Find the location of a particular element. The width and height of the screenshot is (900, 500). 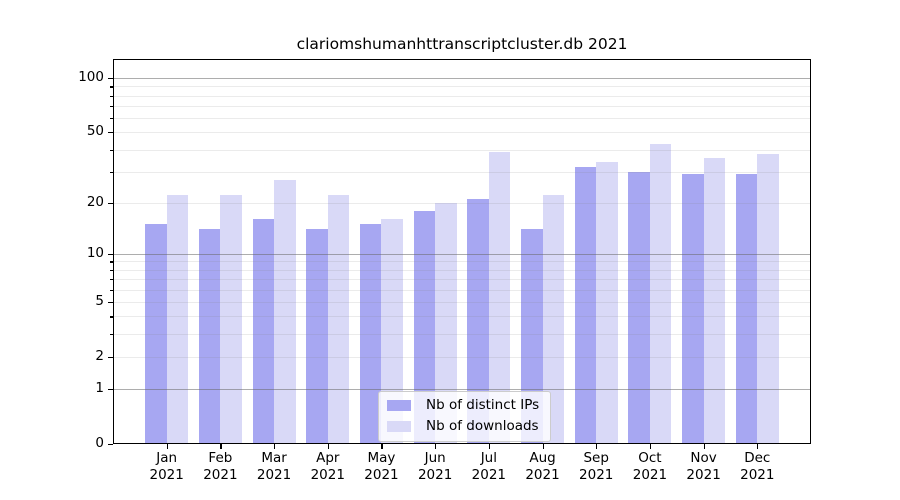

y-tick-label: 5 is located at coordinates (99, 300).